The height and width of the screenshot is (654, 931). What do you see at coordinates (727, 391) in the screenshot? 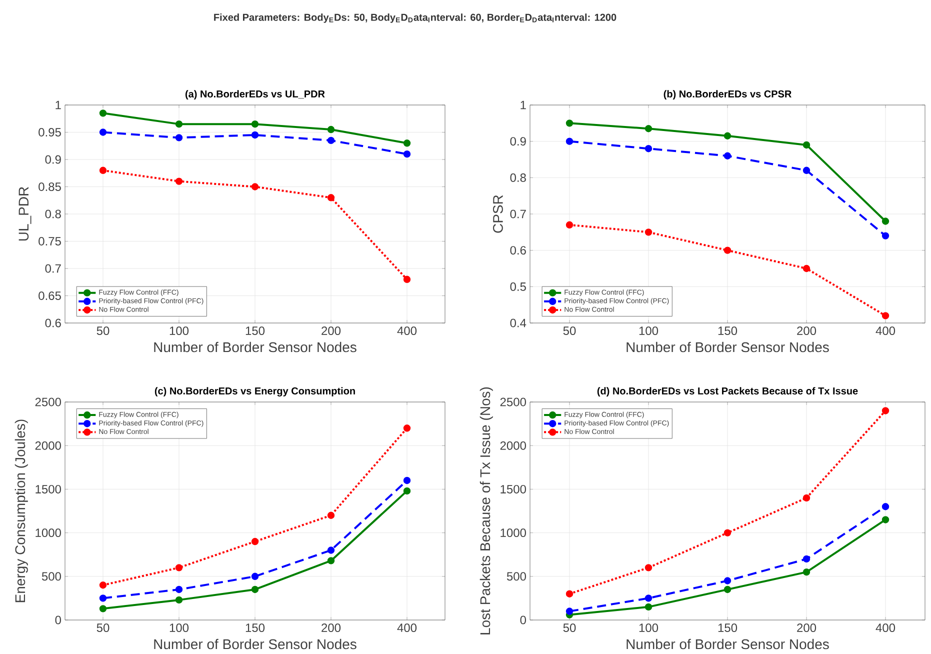
I see `chart-title: (d) No.BorderEDs vs Lost Packets Because of Tx Issue` at bounding box center [727, 391].